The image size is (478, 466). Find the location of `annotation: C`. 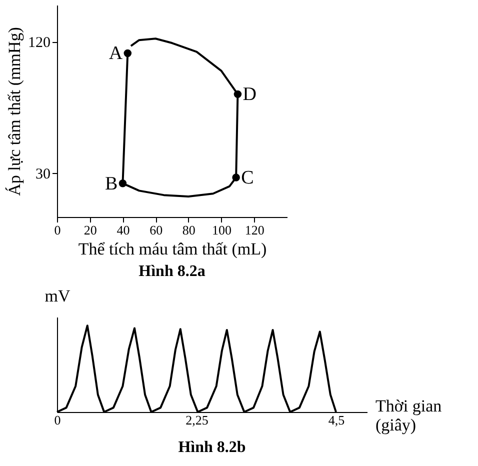

annotation: C is located at coordinates (247, 178).